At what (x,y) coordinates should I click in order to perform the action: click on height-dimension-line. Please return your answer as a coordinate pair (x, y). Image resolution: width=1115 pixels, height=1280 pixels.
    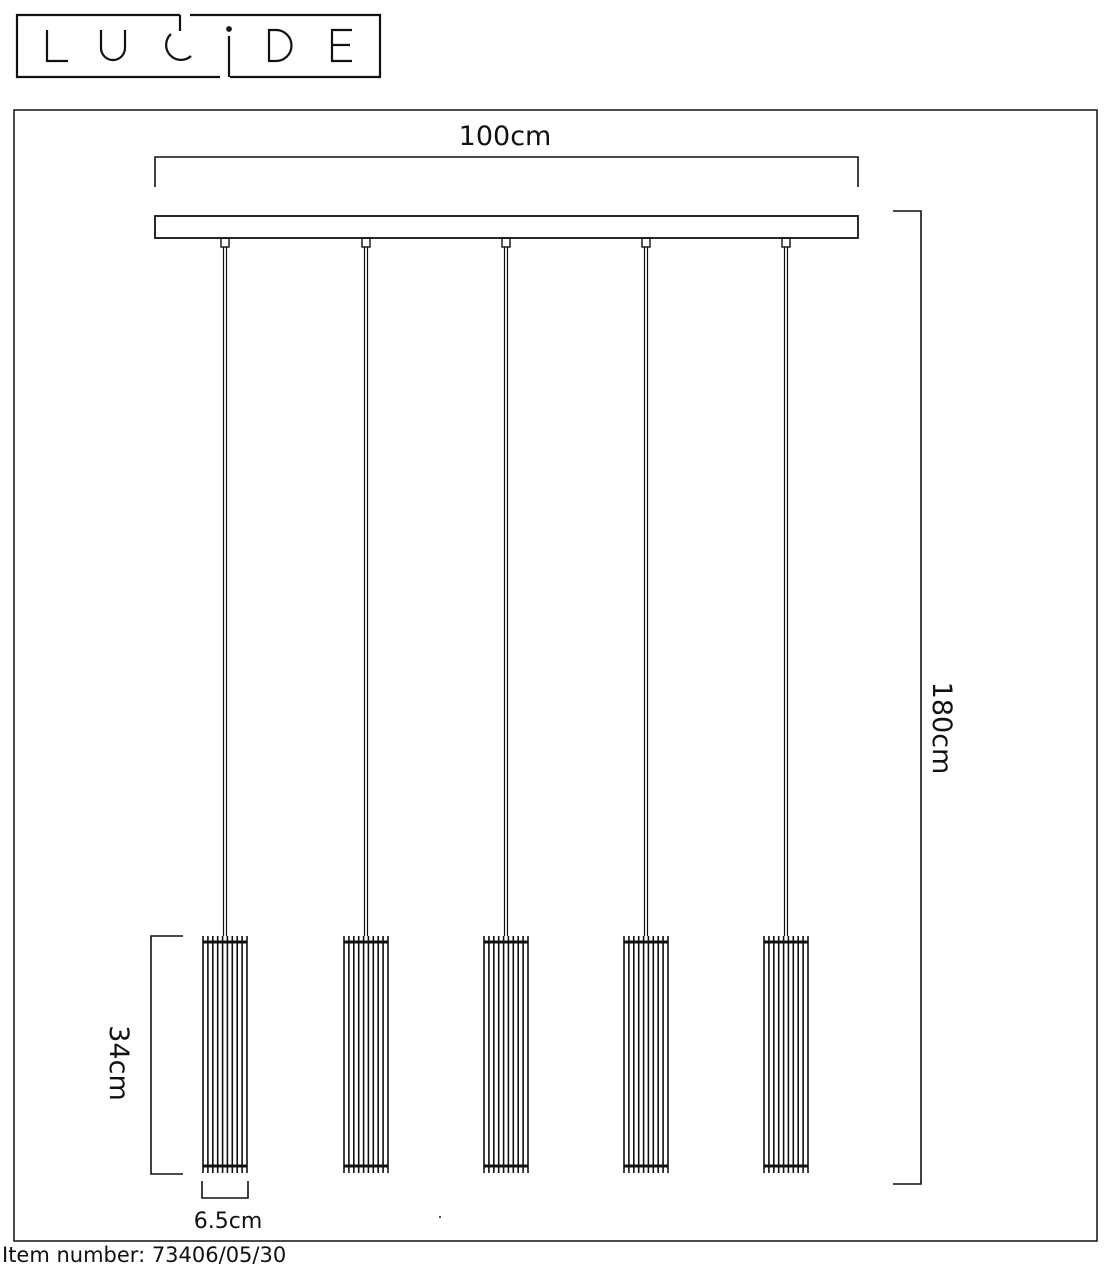
    Looking at the image, I should click on (907, 697).